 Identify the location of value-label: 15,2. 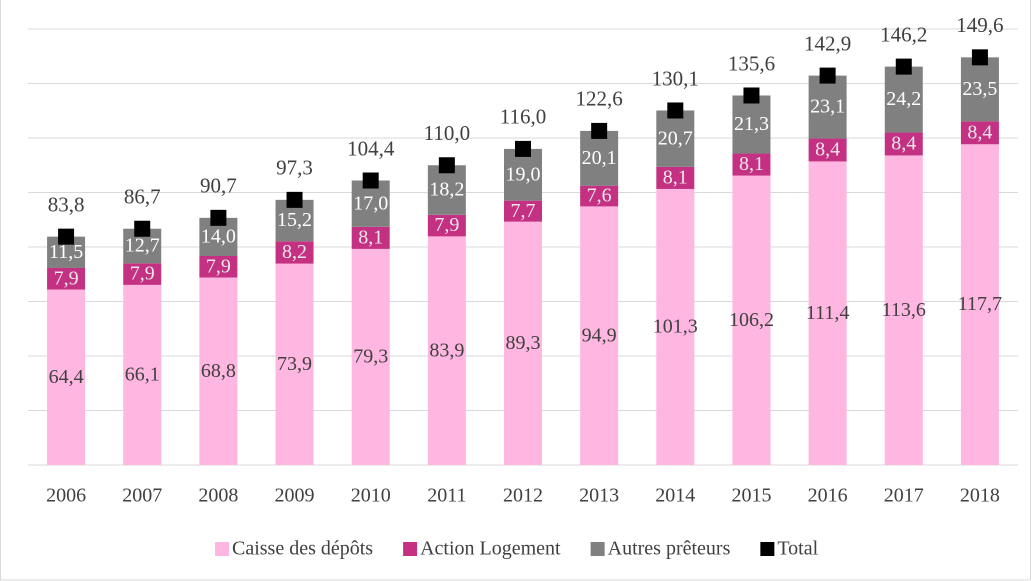
(294, 220).